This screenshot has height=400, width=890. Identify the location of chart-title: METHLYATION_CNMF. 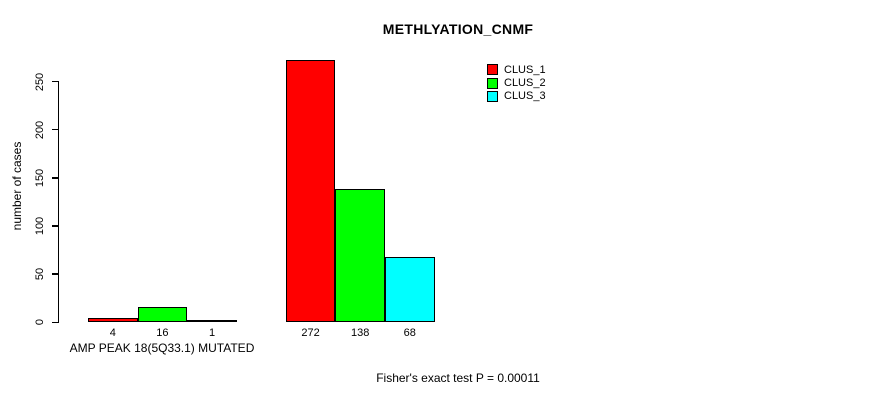
(458, 29).